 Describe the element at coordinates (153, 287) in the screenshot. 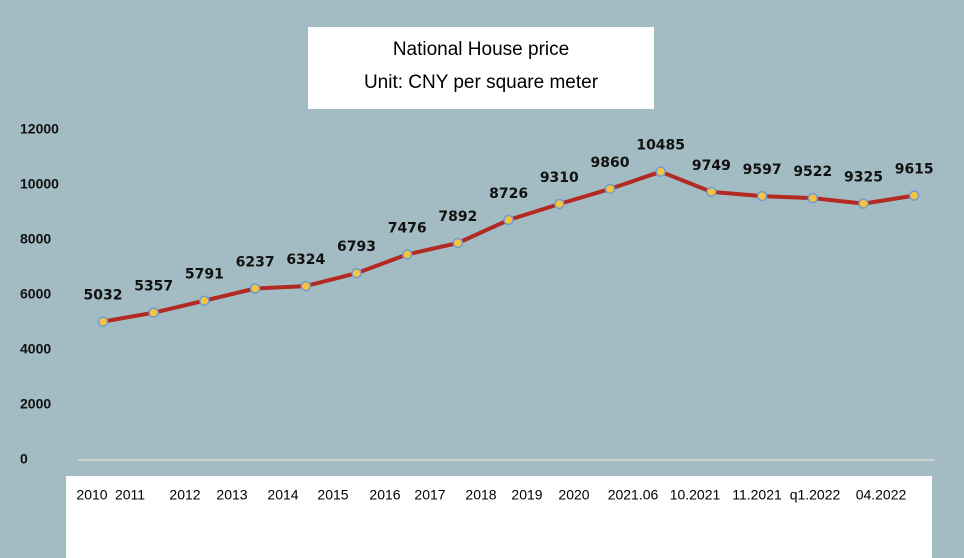

I see `data-label: 5357` at that location.